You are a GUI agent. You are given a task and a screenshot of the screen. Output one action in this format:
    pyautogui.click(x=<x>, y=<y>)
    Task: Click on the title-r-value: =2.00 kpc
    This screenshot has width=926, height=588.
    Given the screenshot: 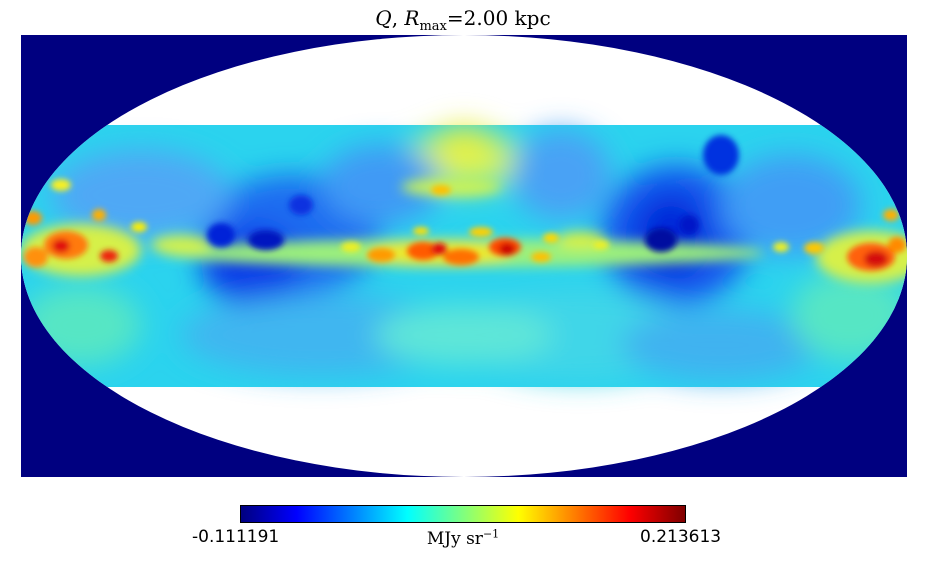 What is the action you would take?
    pyautogui.click(x=498, y=18)
    